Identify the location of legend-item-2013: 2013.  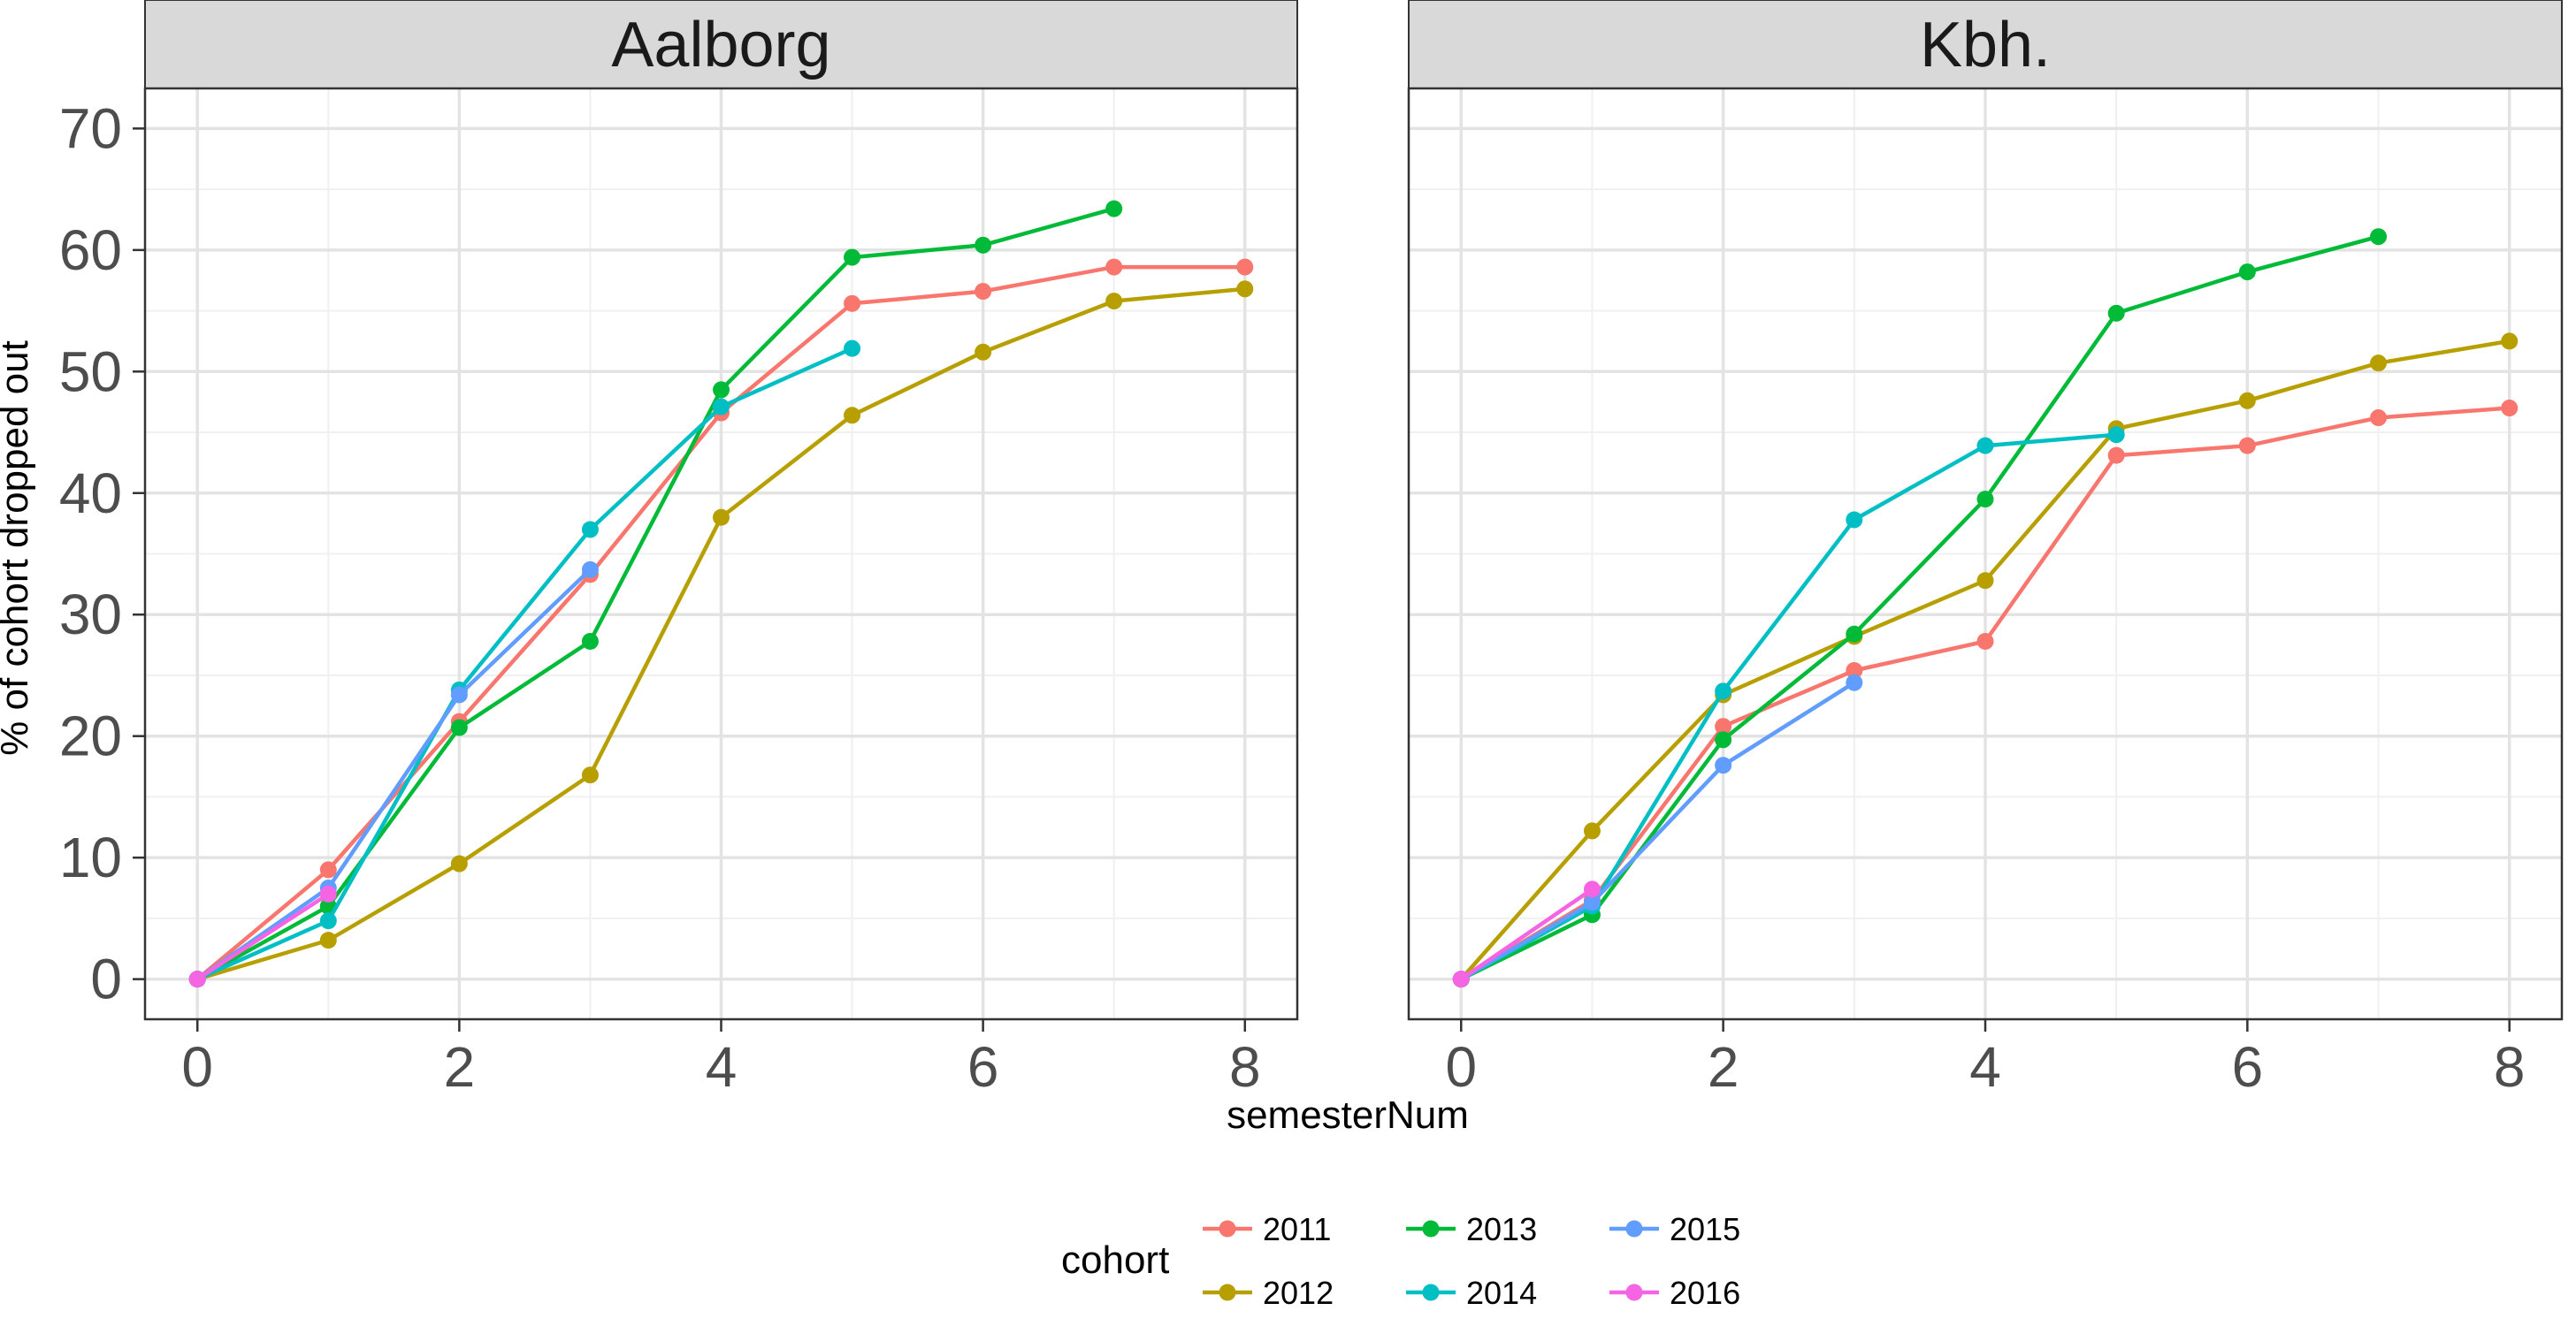
(1471, 1229).